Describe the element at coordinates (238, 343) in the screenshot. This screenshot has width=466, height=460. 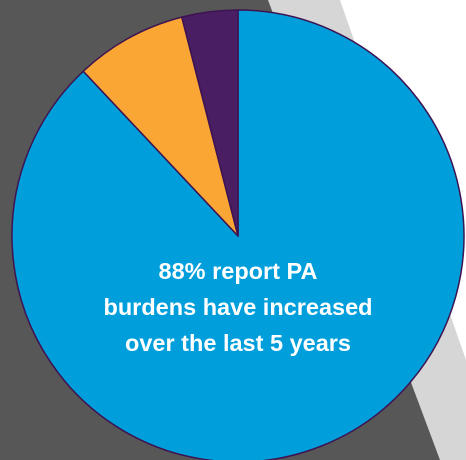
I see `callout-line-3: over the last 5 years` at that location.